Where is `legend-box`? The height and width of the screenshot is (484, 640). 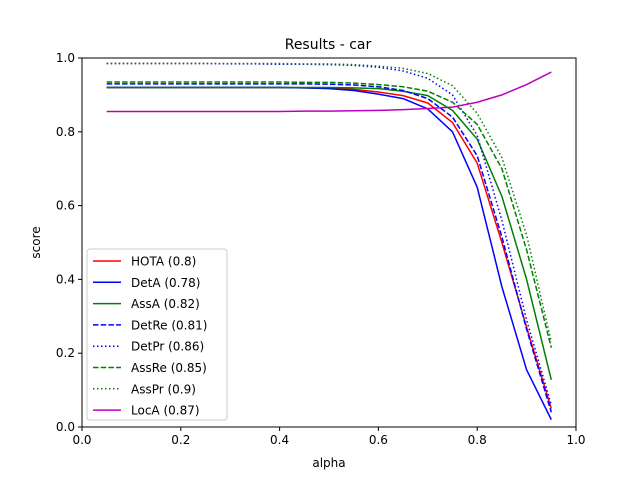 legend-box is located at coordinates (157, 334).